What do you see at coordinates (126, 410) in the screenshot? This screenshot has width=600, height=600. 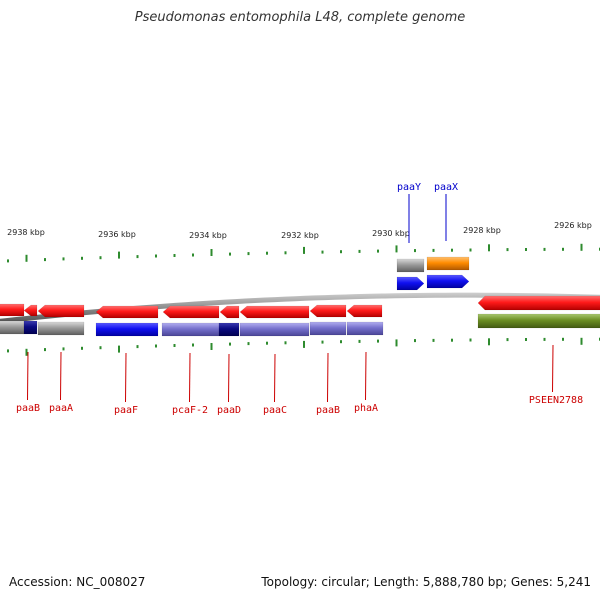 I see `gene-label: paaF` at bounding box center [126, 410].